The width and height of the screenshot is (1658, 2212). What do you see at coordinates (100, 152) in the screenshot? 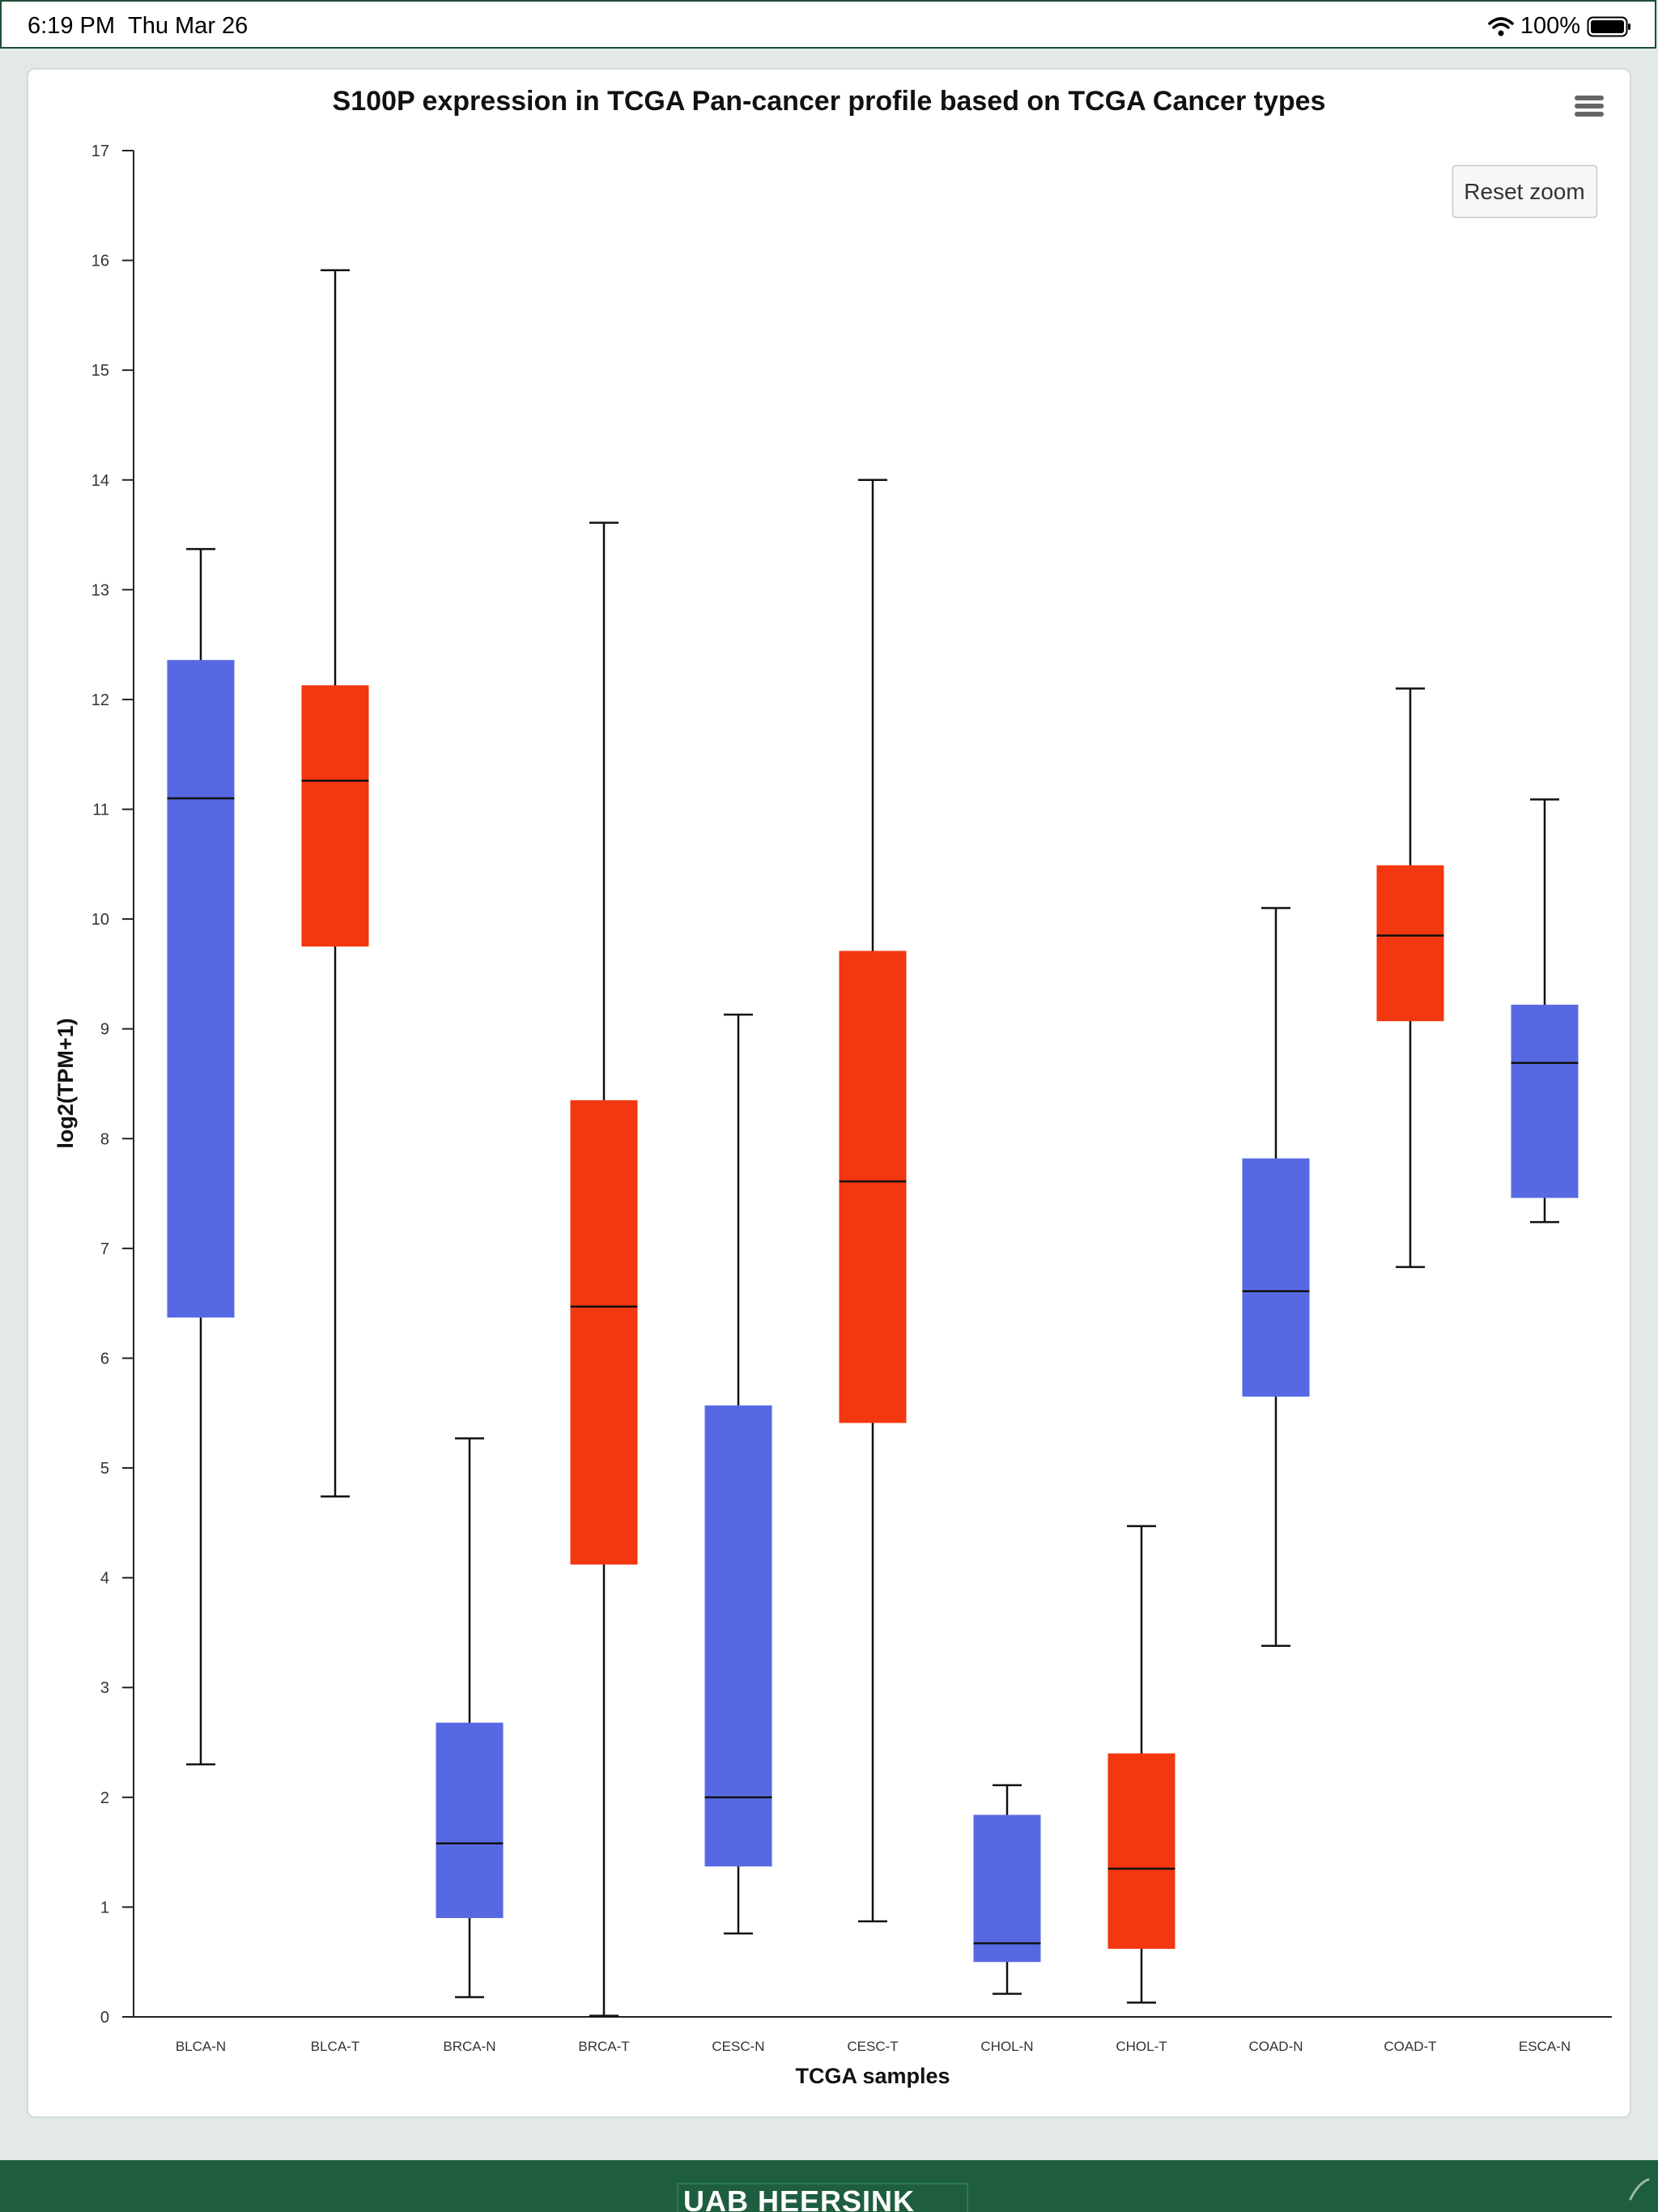
I see `y-tick-label: 17` at bounding box center [100, 152].